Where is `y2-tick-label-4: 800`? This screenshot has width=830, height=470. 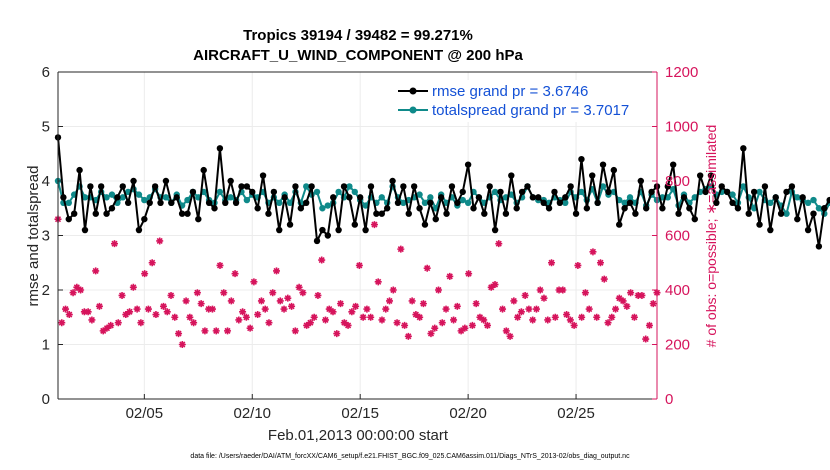 y2-tick-label-4: 800 is located at coordinates (677, 181).